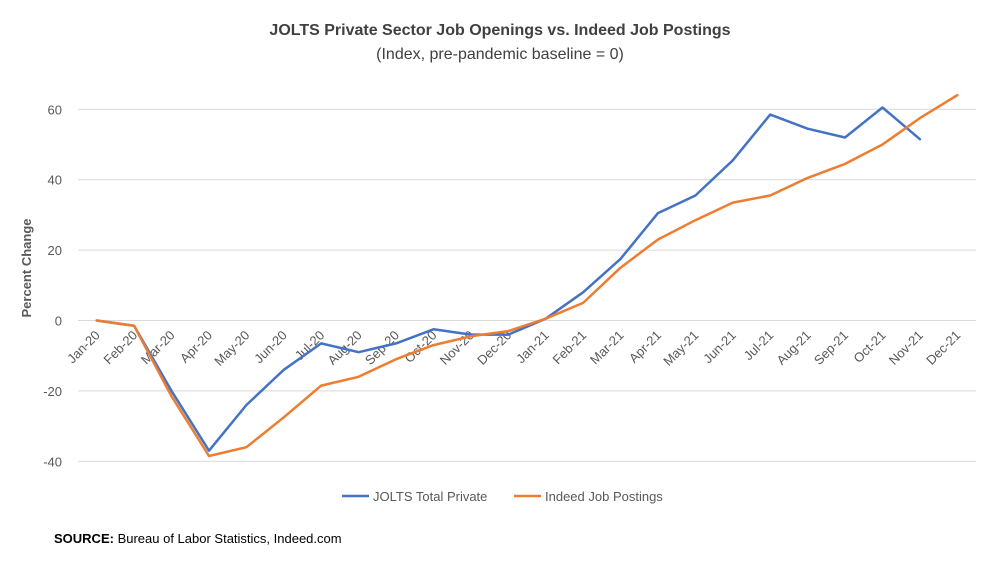 Image resolution: width=1000 pixels, height=567 pixels. I want to click on x-tick-label: Sep-21, so click(831, 348).